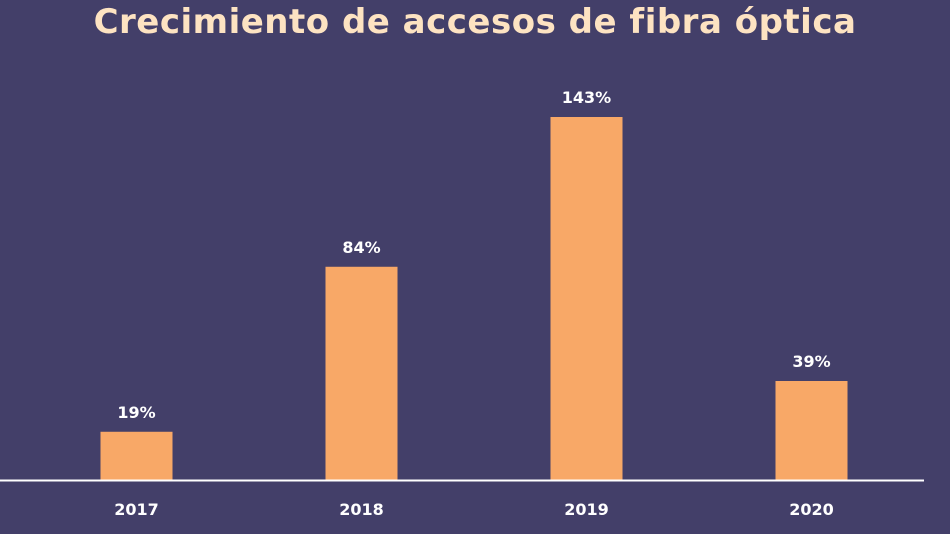 The height and width of the screenshot is (534, 950). Describe the element at coordinates (361, 509) in the screenshot. I see `x-tick-label-2018: 2018` at that location.